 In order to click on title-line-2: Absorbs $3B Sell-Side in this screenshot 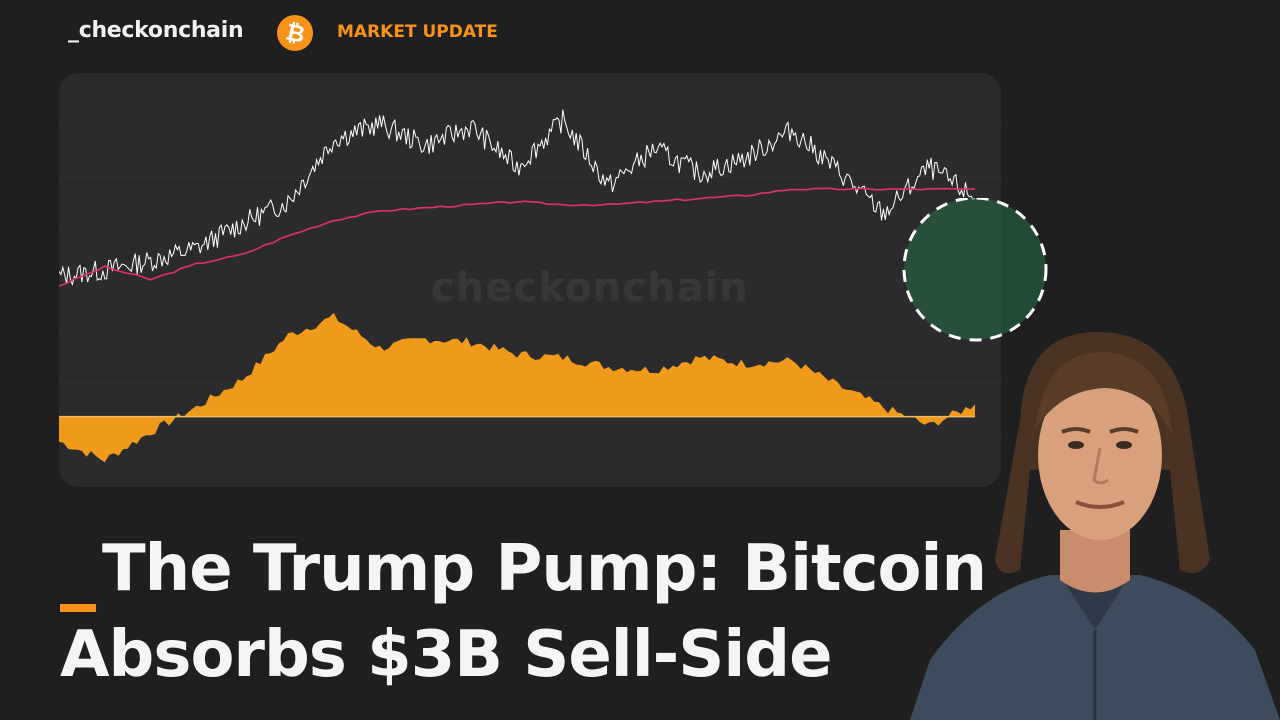, I will do `click(446, 655)`.